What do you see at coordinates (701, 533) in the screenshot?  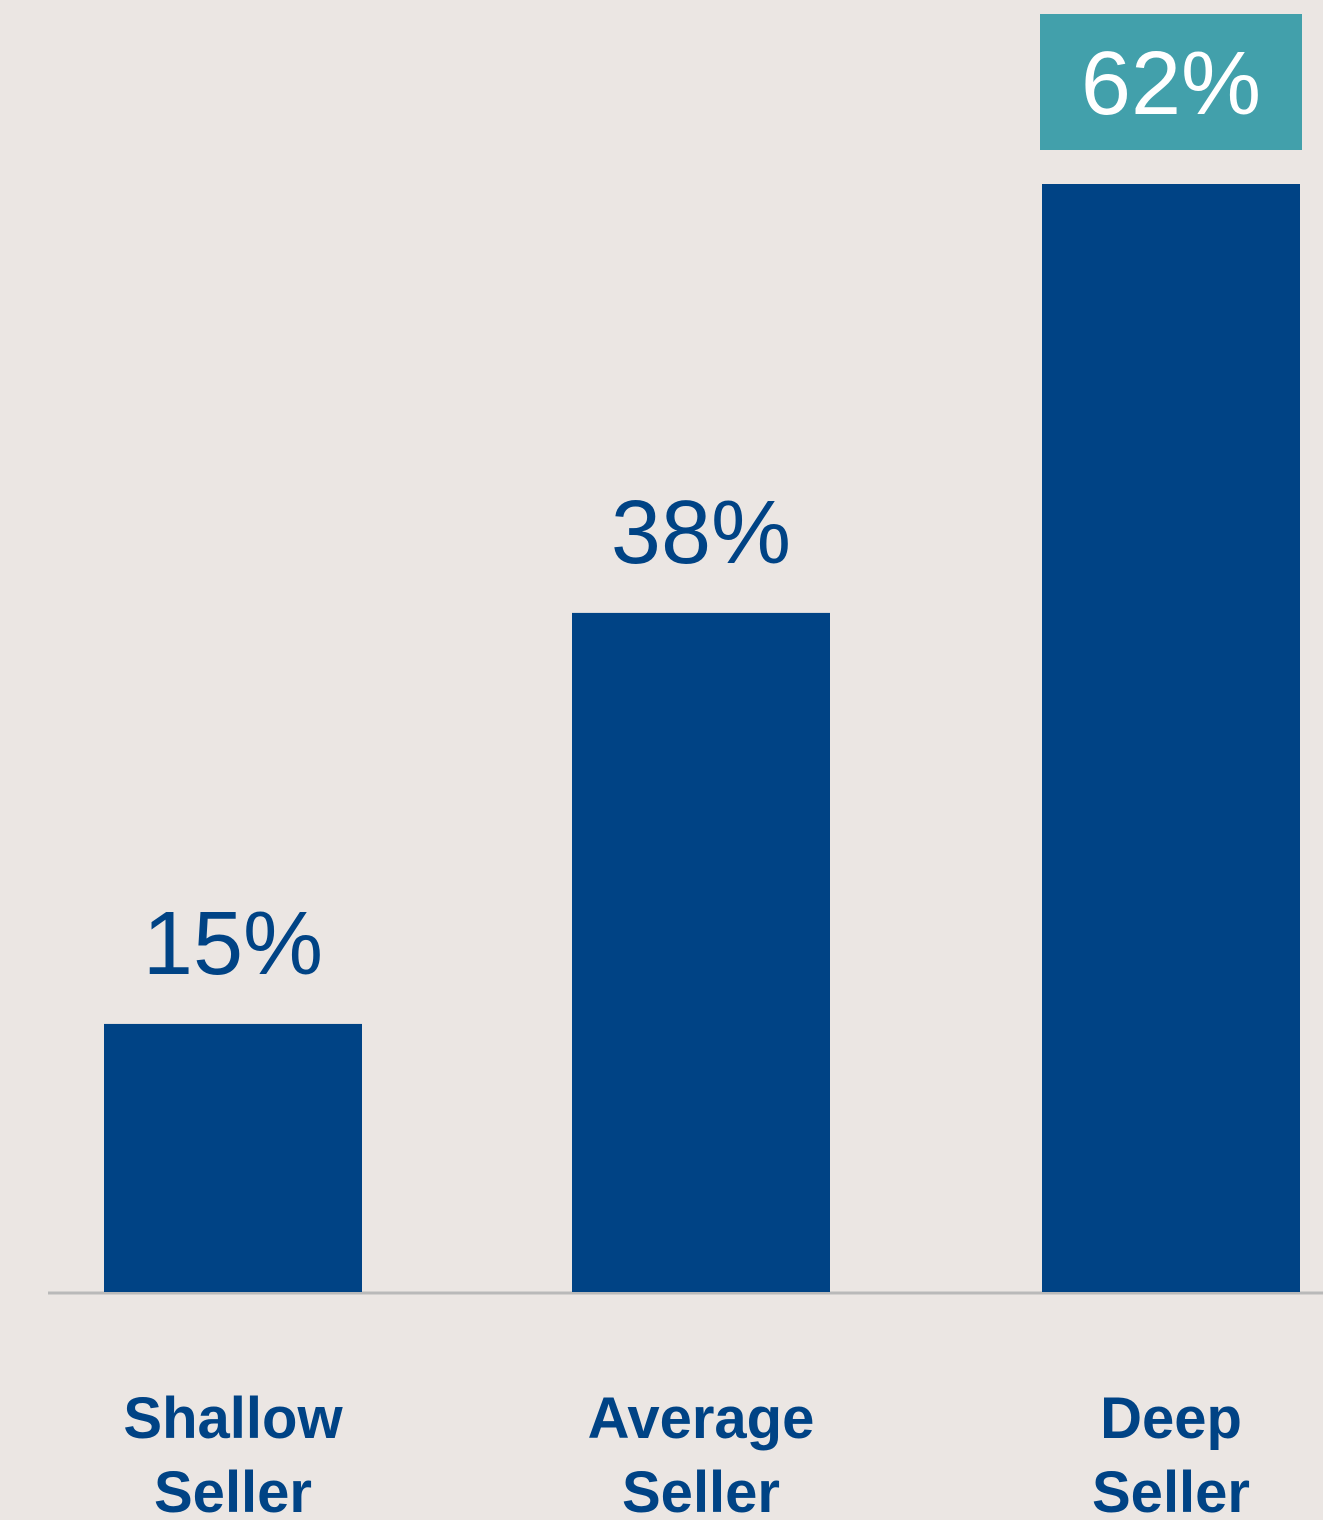 I see `value-label-average: 38%` at bounding box center [701, 533].